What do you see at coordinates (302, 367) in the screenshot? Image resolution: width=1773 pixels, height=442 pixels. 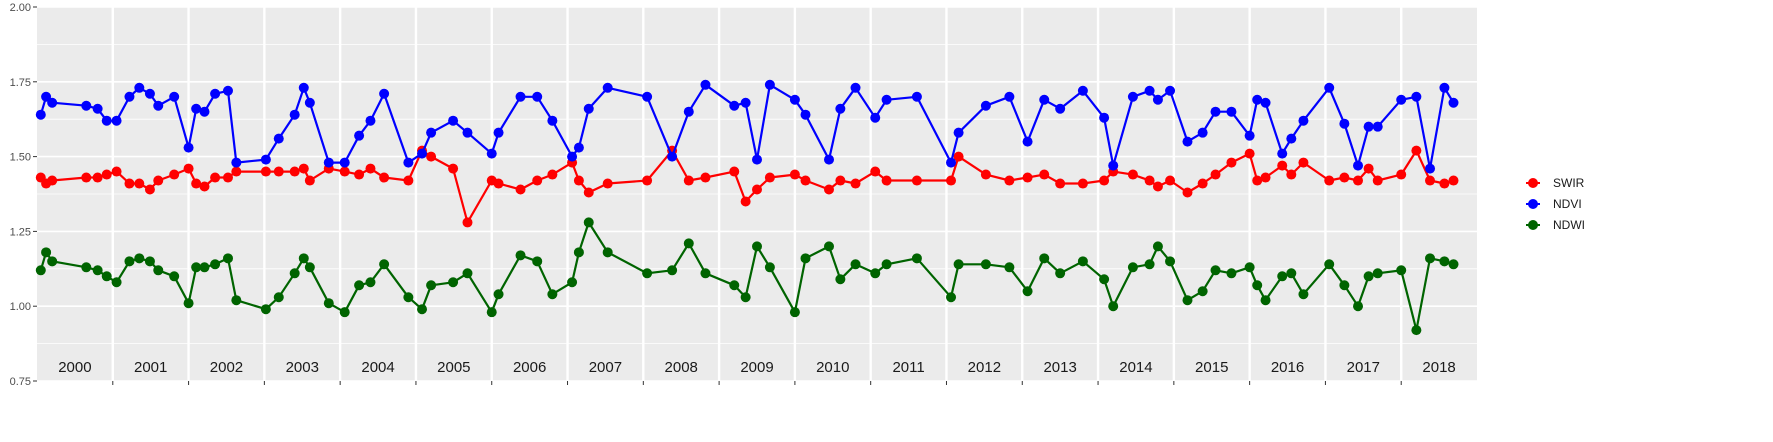 I see `year-label: 2003` at bounding box center [302, 367].